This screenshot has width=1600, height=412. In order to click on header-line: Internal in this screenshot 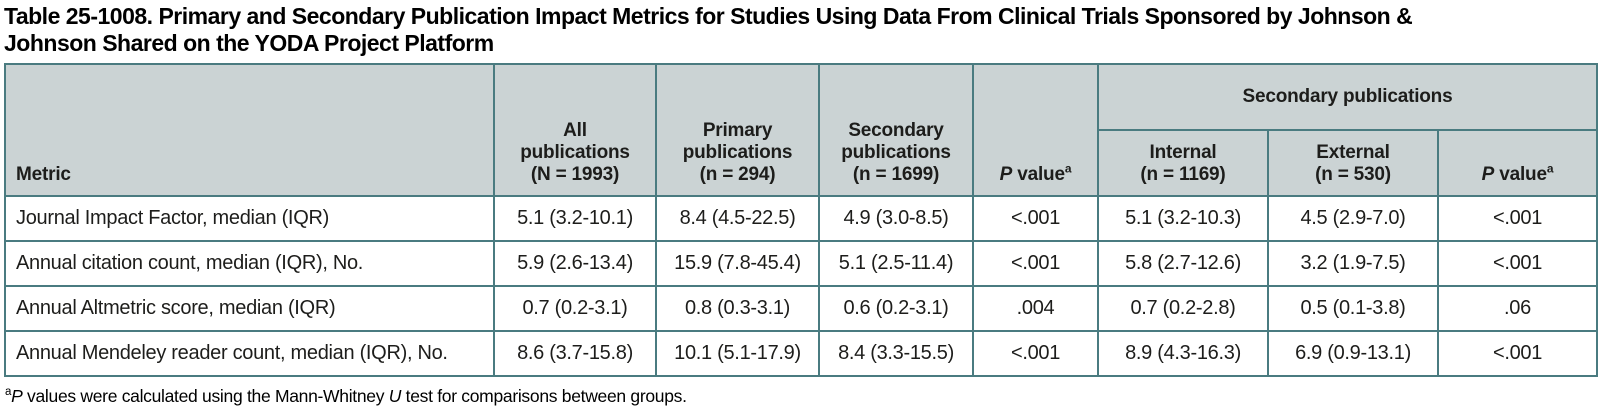, I will do `click(1183, 152)`.